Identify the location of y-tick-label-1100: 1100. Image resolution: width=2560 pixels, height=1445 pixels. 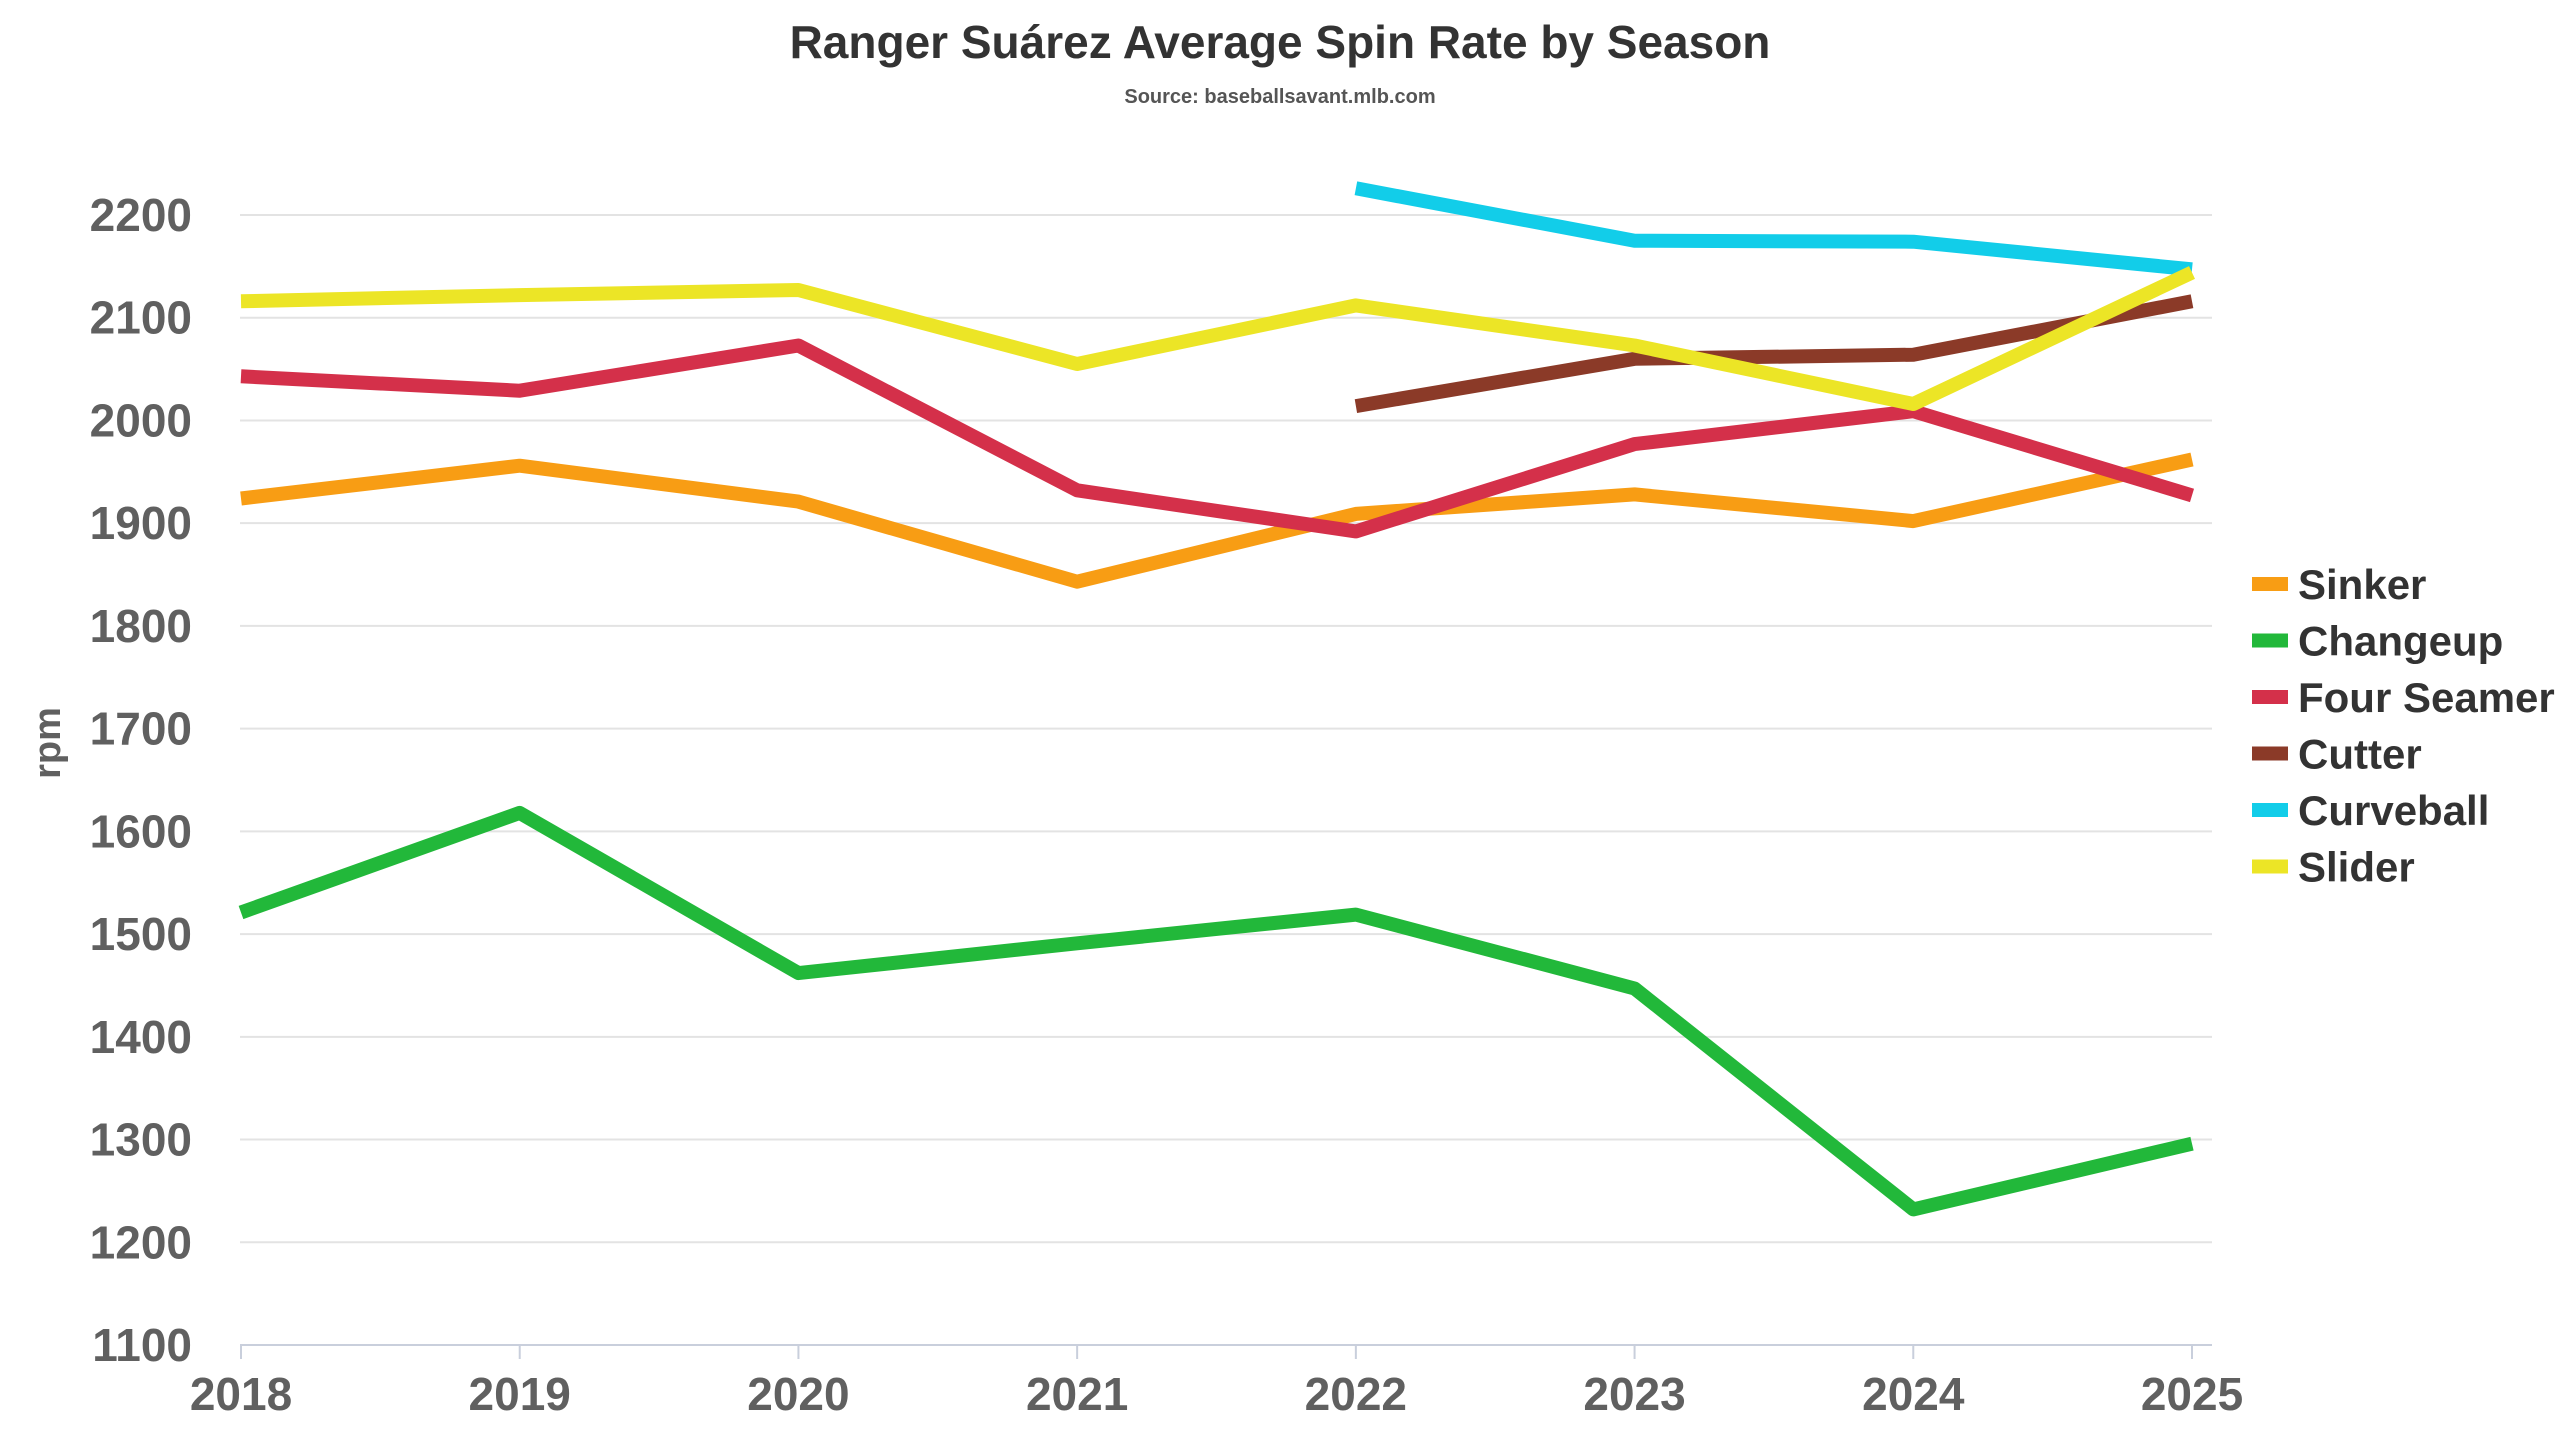
(142, 1345).